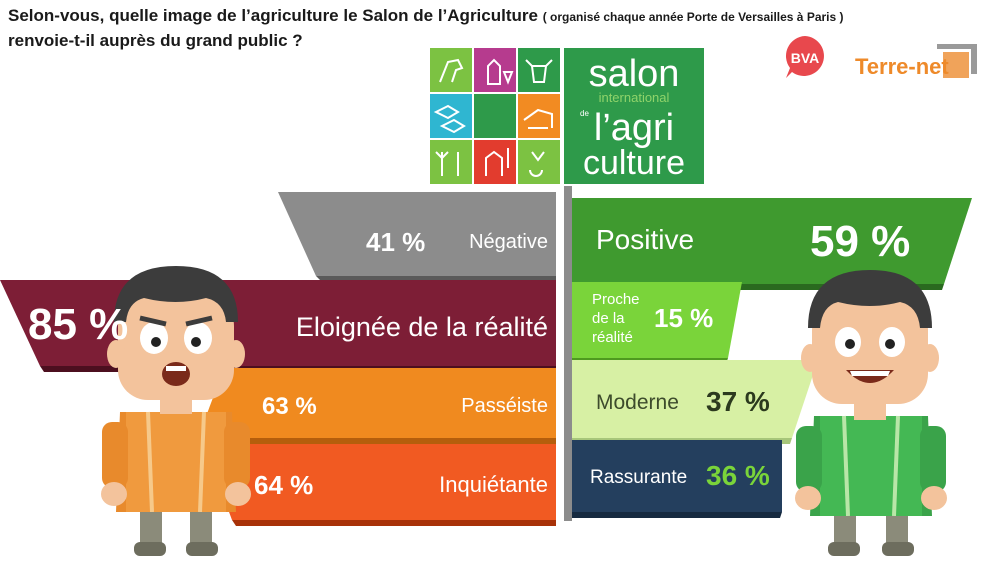 This screenshot has width=1000, height=561. What do you see at coordinates (508, 242) in the screenshot?
I see `label-negative: Négative` at bounding box center [508, 242].